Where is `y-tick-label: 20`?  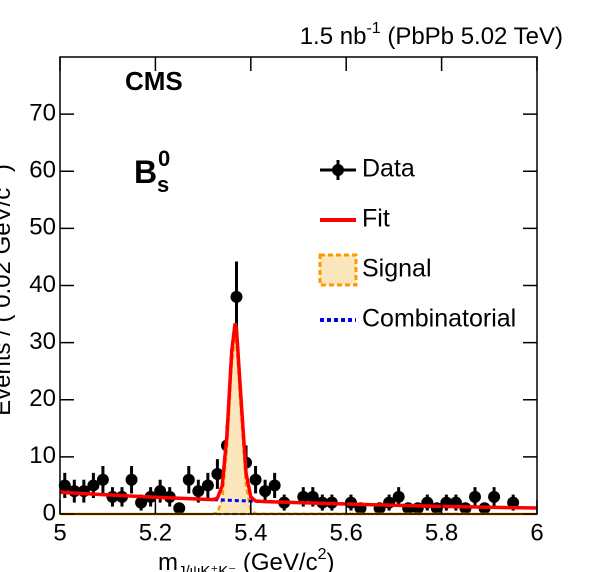
y-tick-label: 20 is located at coordinates (42, 398).